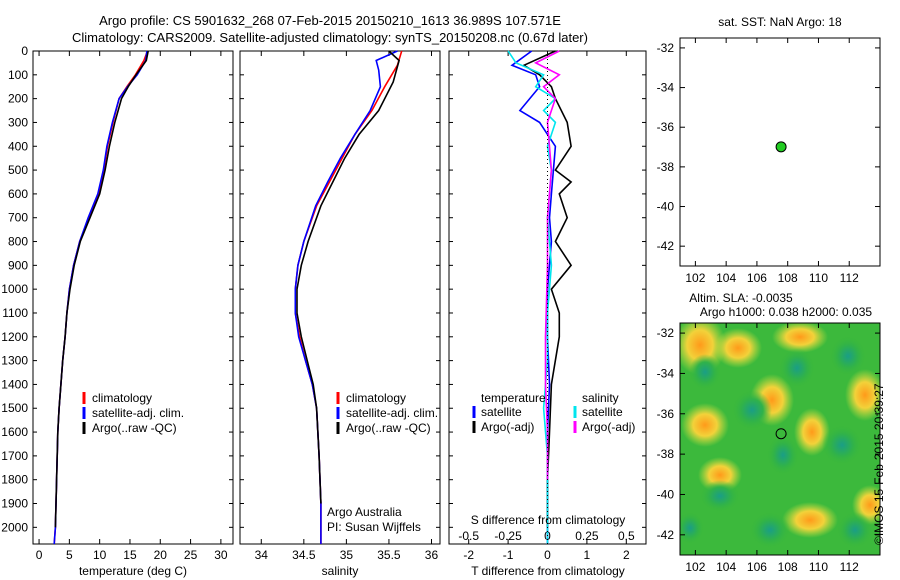  What do you see at coordinates (432, 555) in the screenshot?
I see `x-tick-label: 36` at bounding box center [432, 555].